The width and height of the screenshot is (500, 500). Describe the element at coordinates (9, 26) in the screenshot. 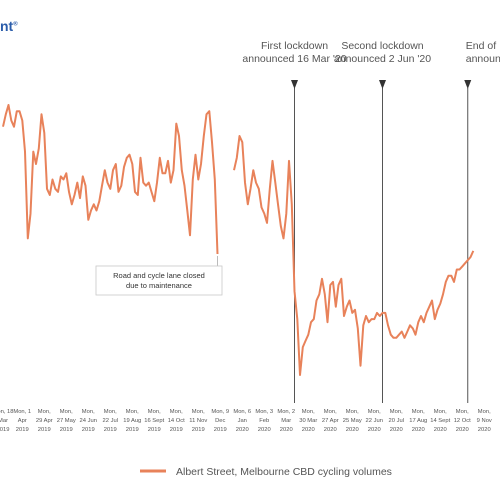

I see `brand-logo: nt®` at that location.